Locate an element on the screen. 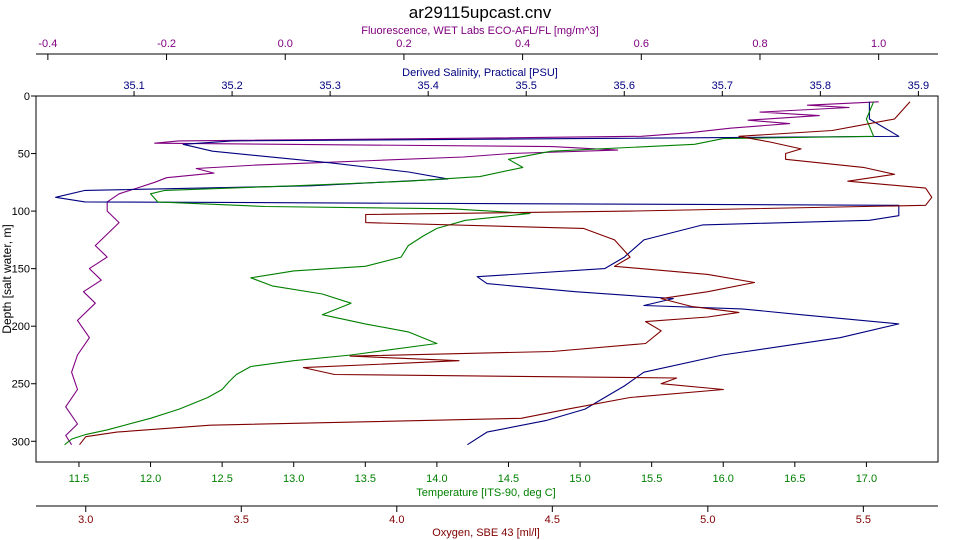 This screenshot has height=540, width=960. temp-tick-label: 15.5 is located at coordinates (651, 479).